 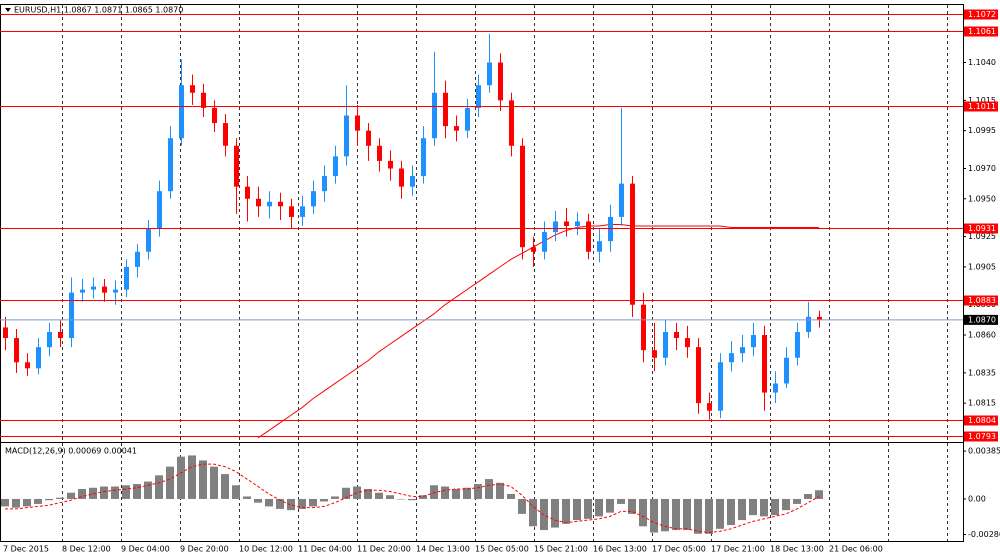 What do you see at coordinates (204, 549) in the screenshot?
I see `x-tick-label: 9 Dec 20:00` at bounding box center [204, 549].